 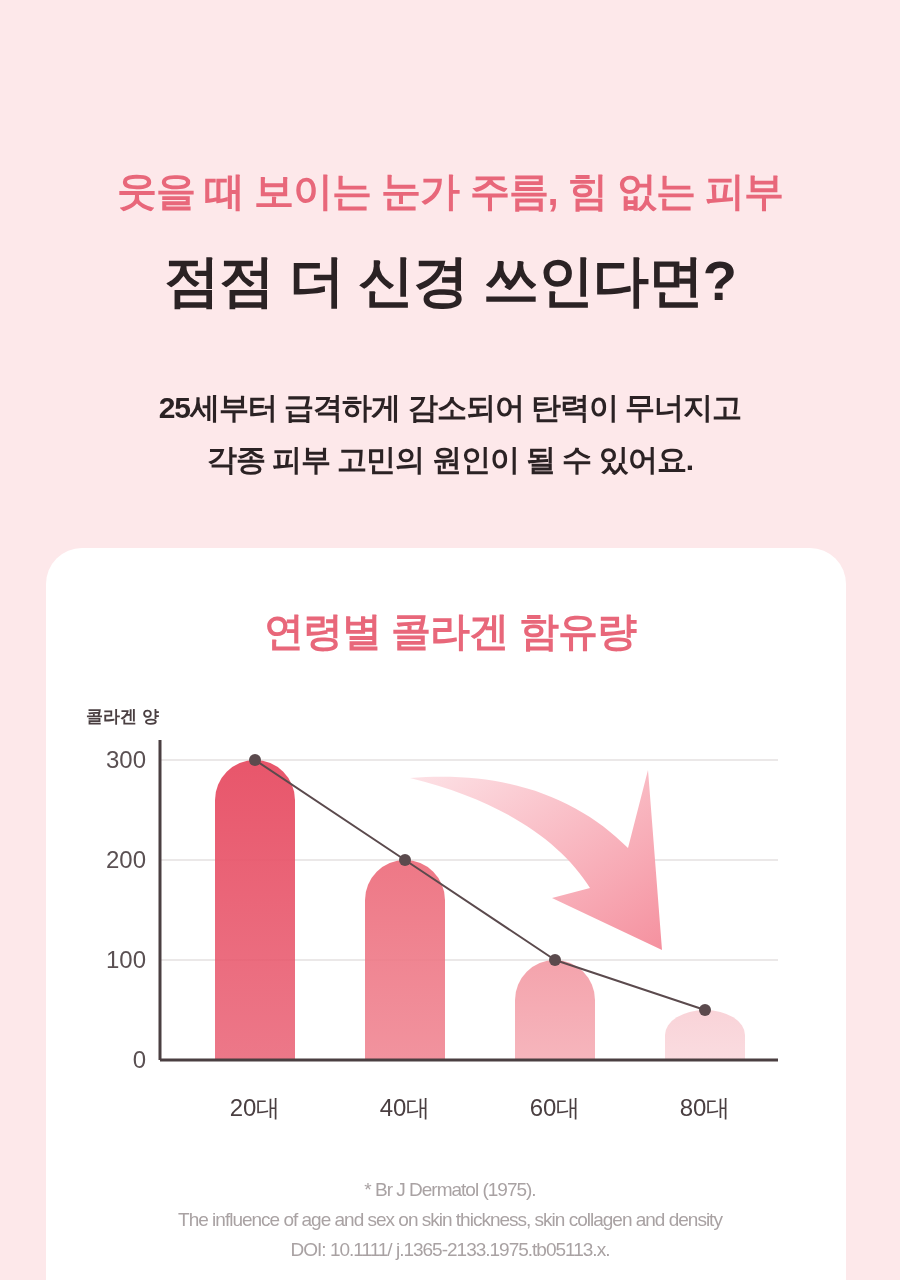 What do you see at coordinates (125, 959) in the screenshot?
I see `y-tick-label: 100` at bounding box center [125, 959].